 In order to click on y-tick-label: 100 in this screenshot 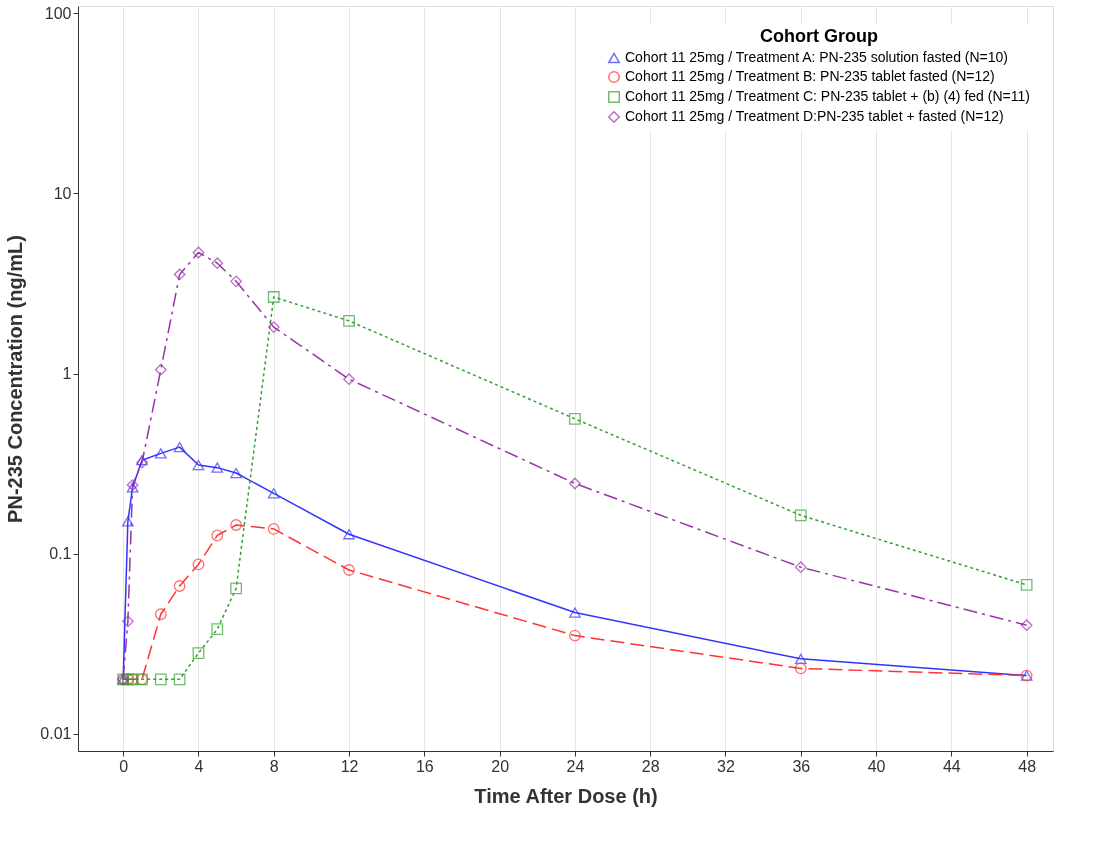, I will do `click(58, 13)`.